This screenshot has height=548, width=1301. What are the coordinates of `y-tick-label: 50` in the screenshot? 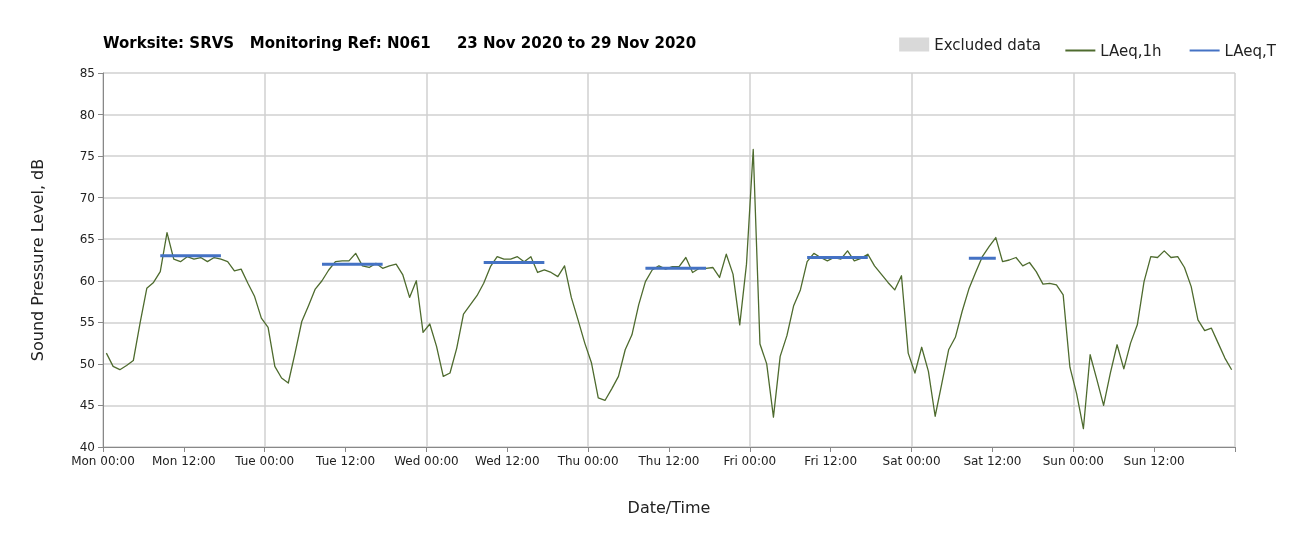 It's located at (87, 363).